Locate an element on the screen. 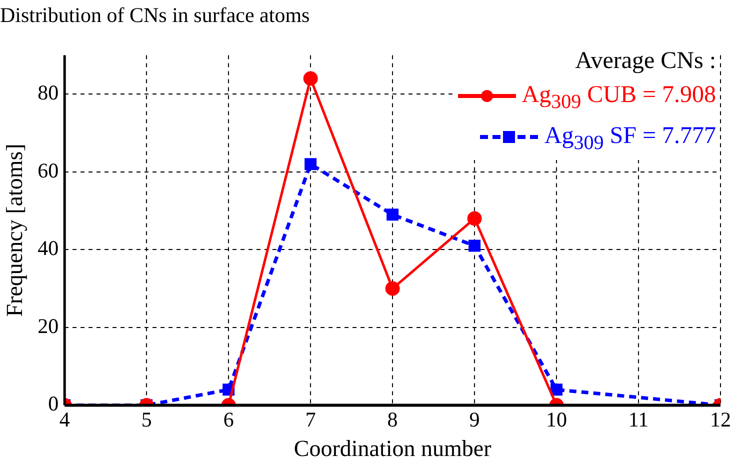 The height and width of the screenshot is (464, 734). y-tick-label: 0 is located at coordinates (53, 404).